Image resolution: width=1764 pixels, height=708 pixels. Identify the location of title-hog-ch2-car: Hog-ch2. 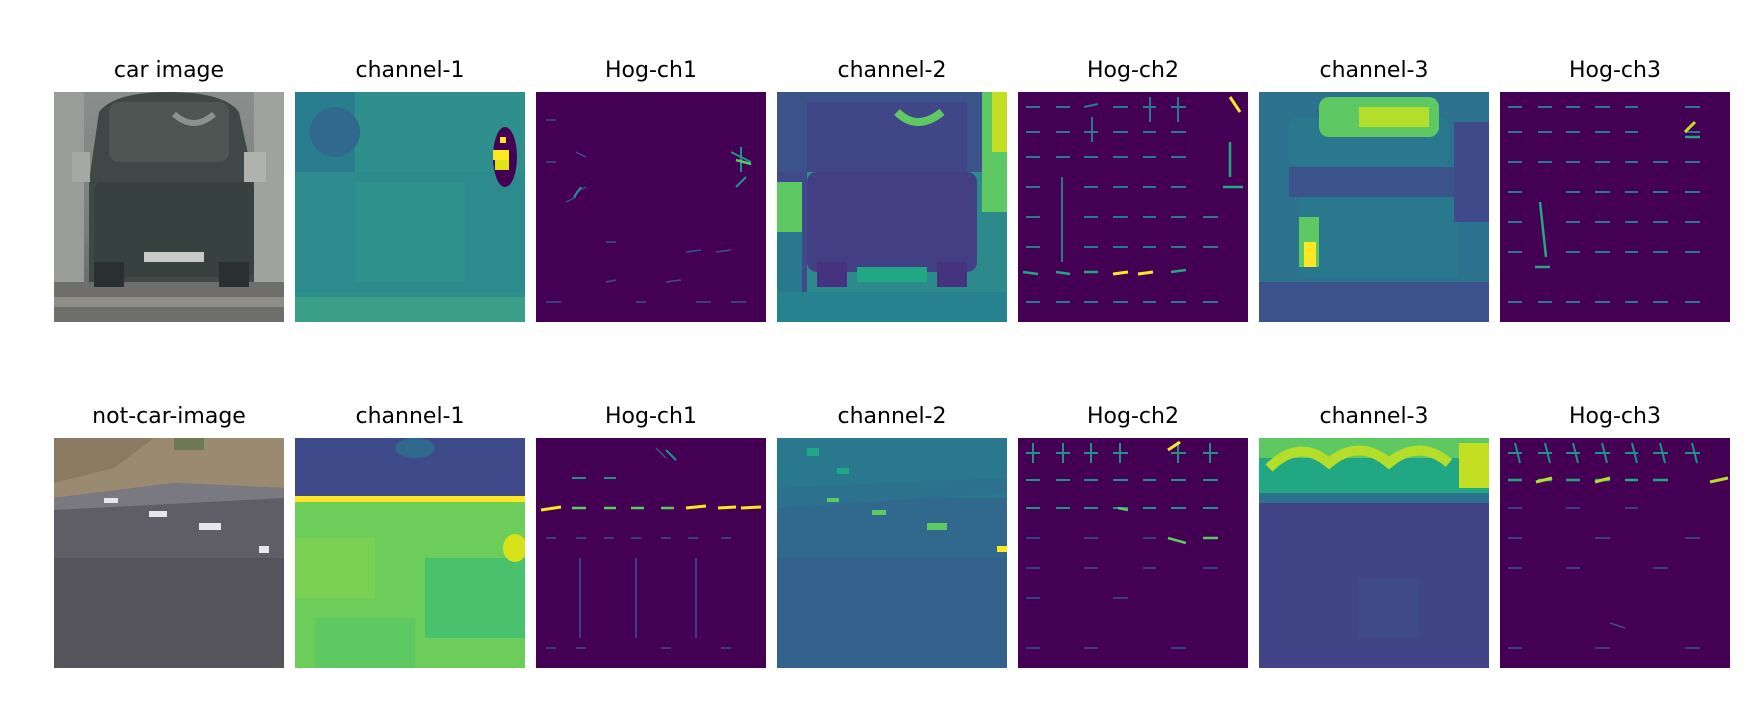
(1133, 70).